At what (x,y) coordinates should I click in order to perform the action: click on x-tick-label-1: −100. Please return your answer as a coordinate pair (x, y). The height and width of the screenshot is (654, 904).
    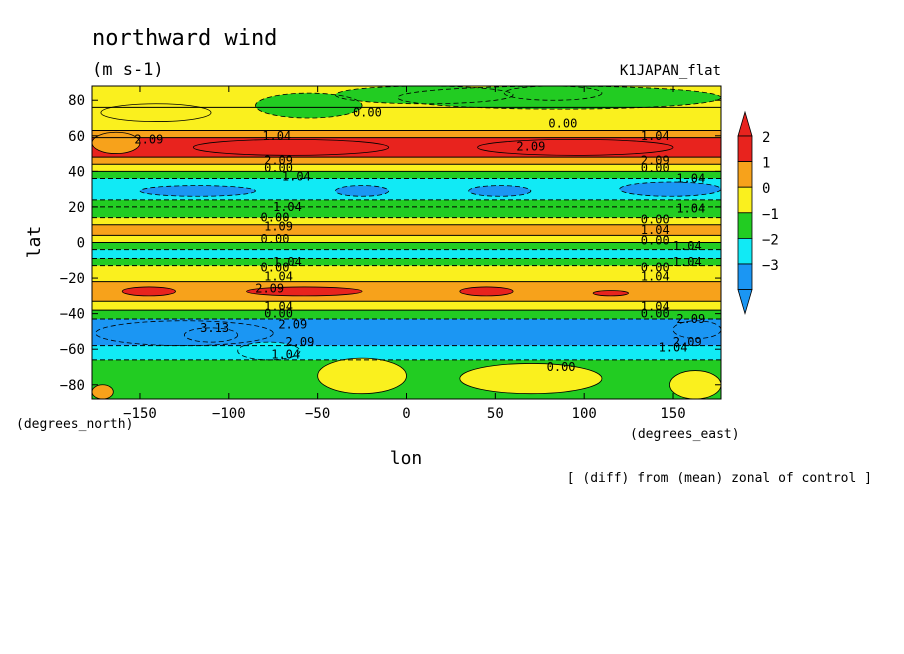
    Looking at the image, I should click on (229, 414).